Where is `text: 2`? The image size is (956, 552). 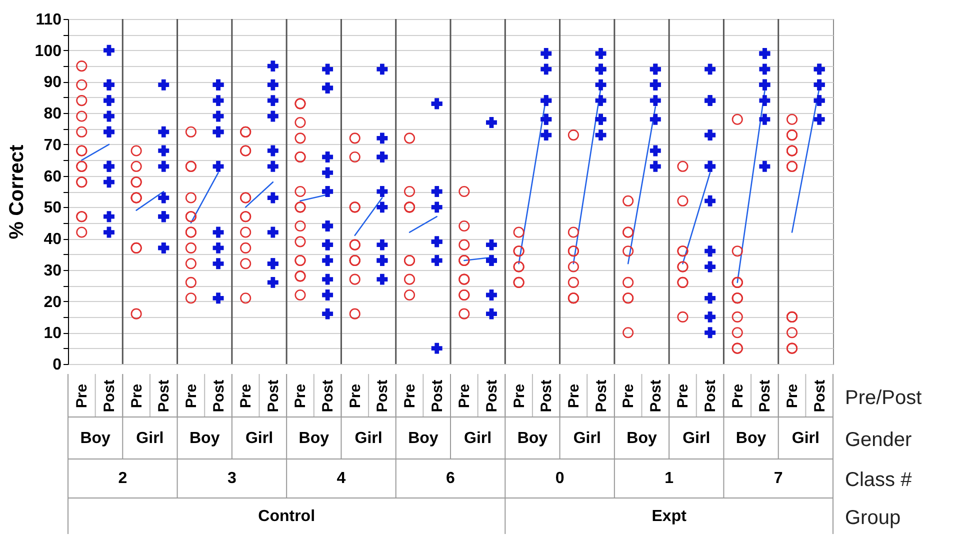 text: 2 is located at coordinates (123, 478).